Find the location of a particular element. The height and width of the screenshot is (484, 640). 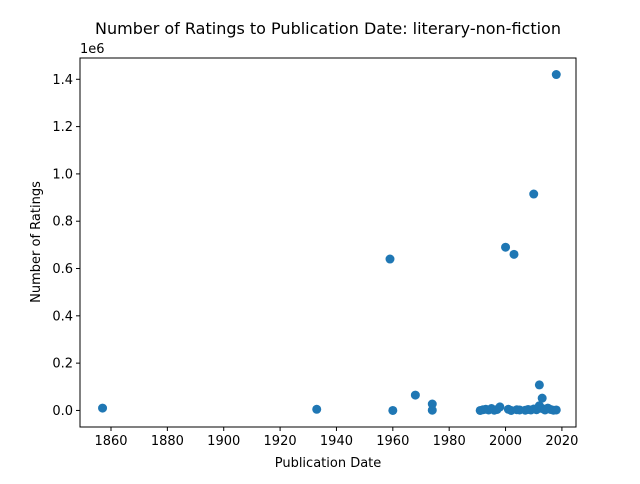

y-tick-label: 0.2 is located at coordinates (62, 364).